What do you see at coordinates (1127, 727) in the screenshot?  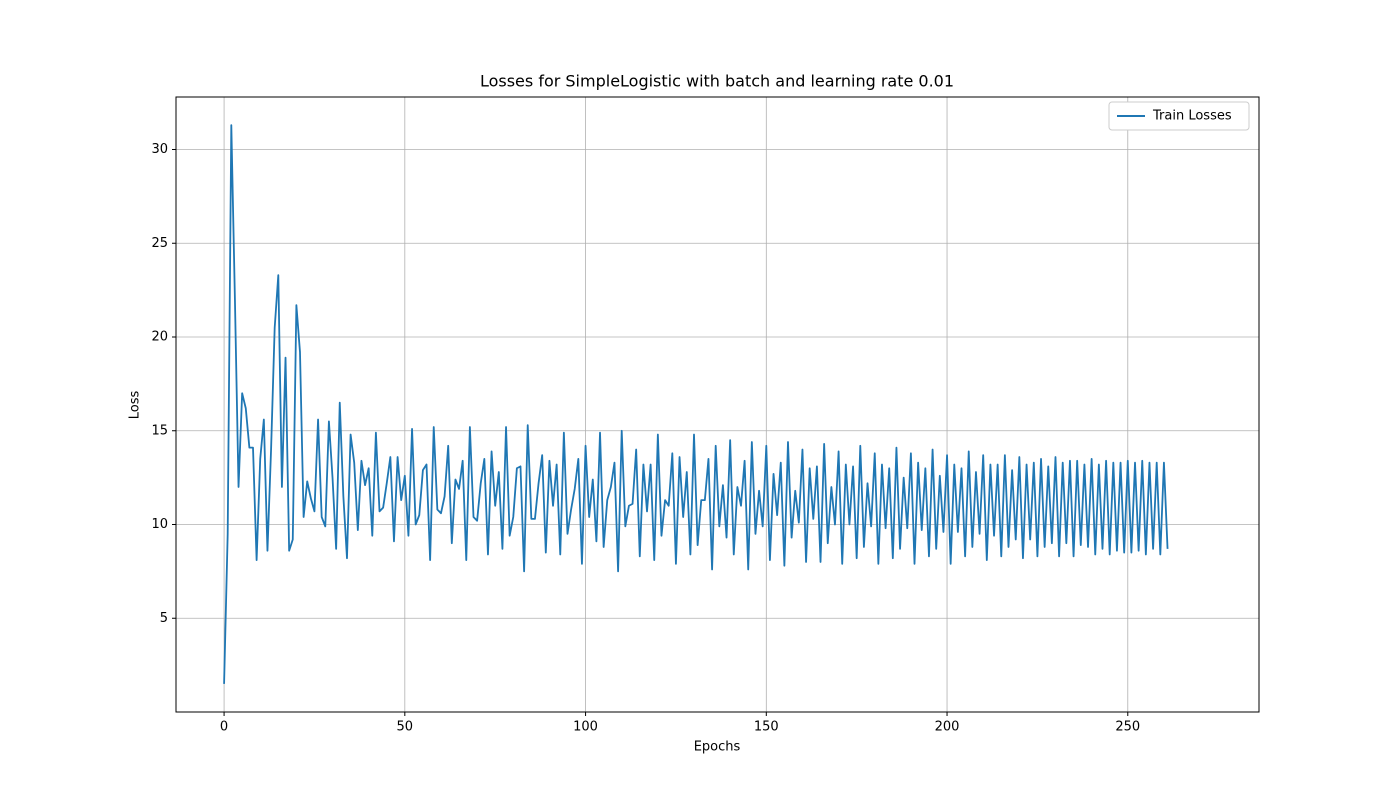 I see `x-tick-label: 250` at bounding box center [1127, 727].